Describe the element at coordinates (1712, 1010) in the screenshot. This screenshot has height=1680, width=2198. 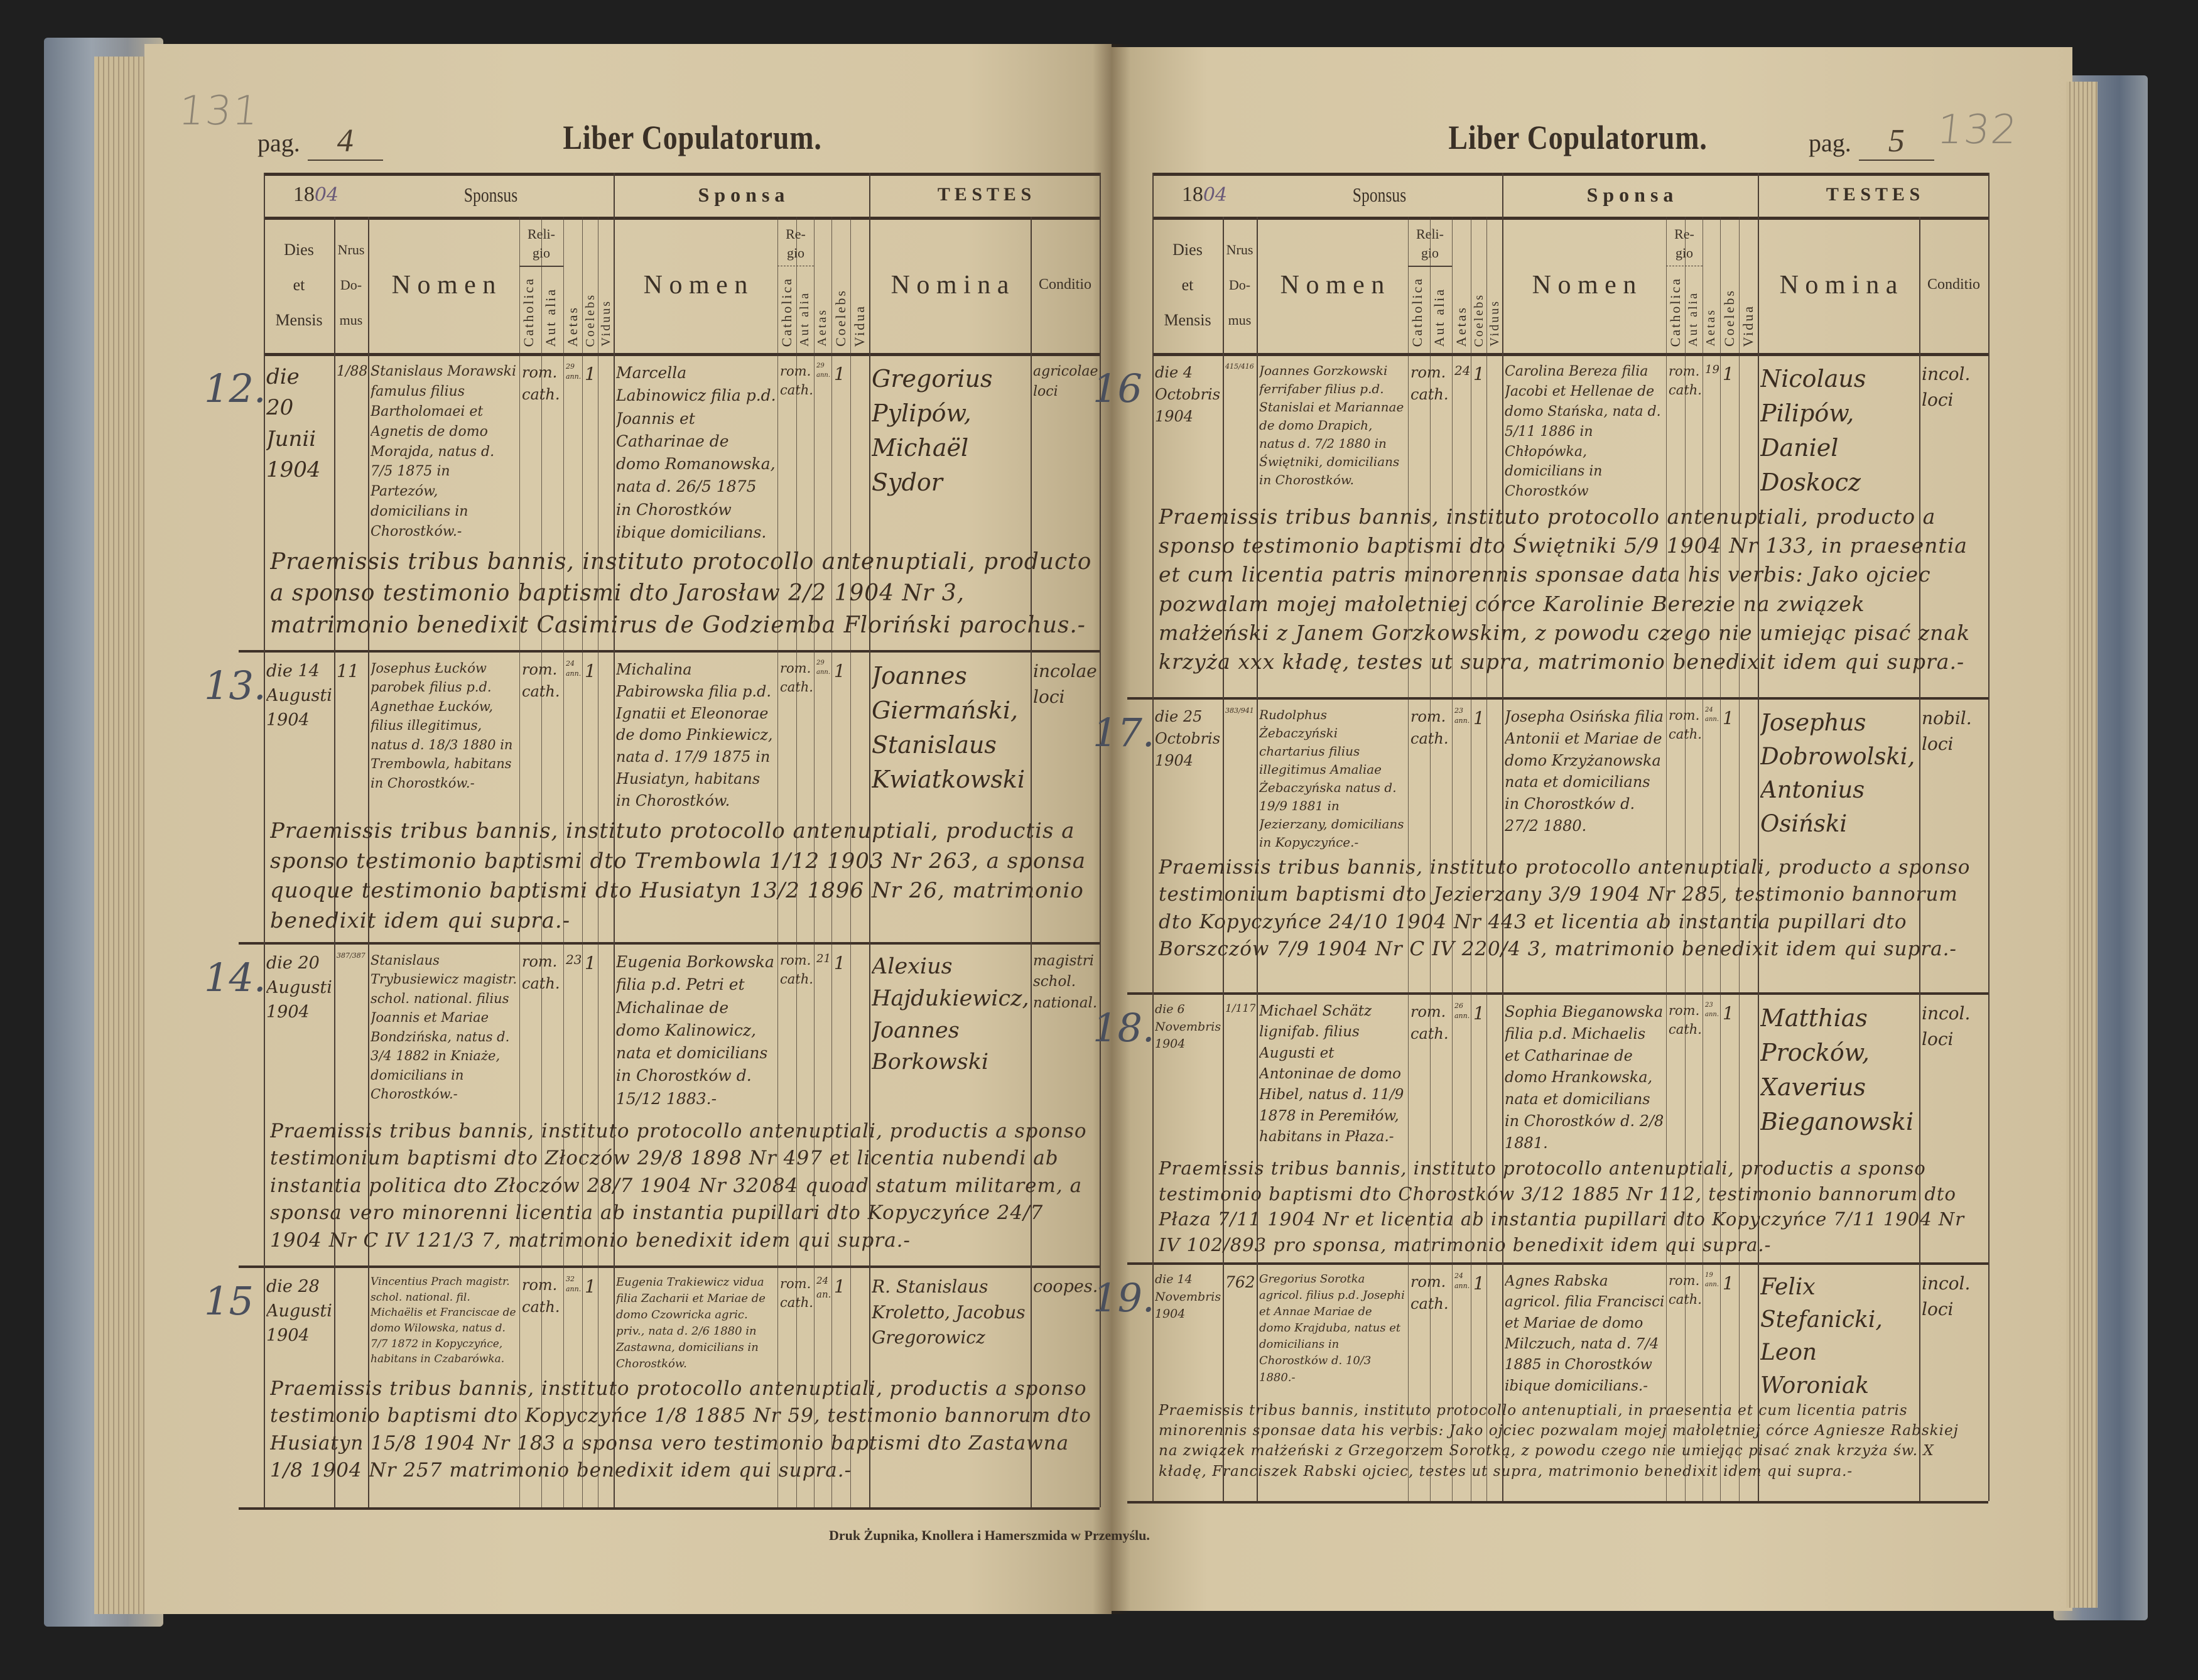
I see `sponsa-age: 23 ann.` at that location.